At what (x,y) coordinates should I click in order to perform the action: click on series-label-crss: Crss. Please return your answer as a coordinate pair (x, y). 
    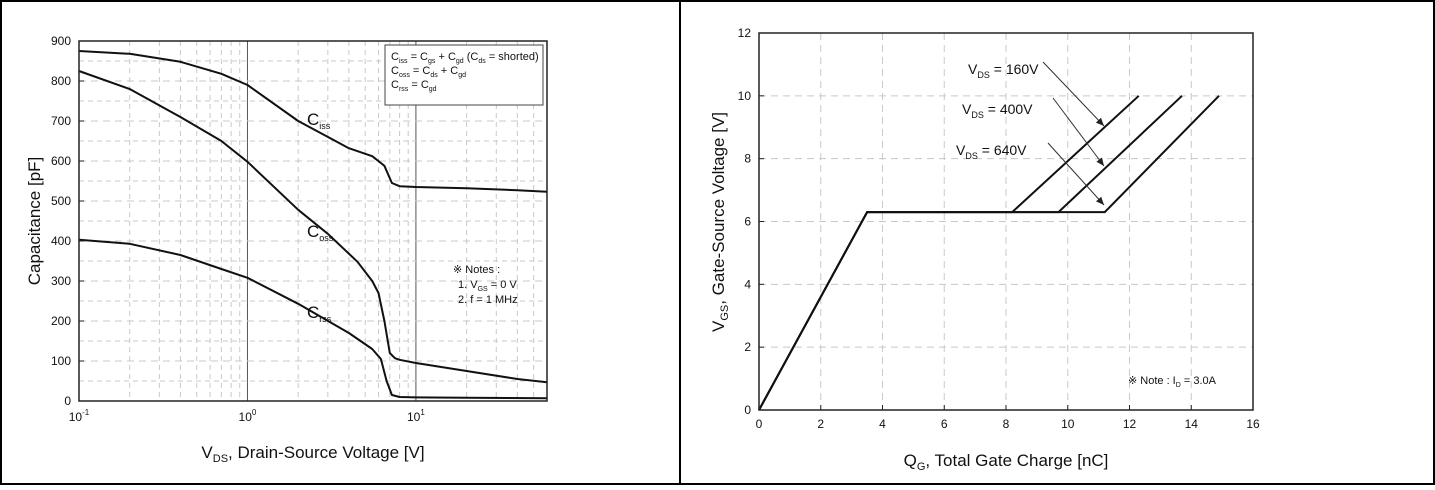
    Looking at the image, I should click on (319, 313).